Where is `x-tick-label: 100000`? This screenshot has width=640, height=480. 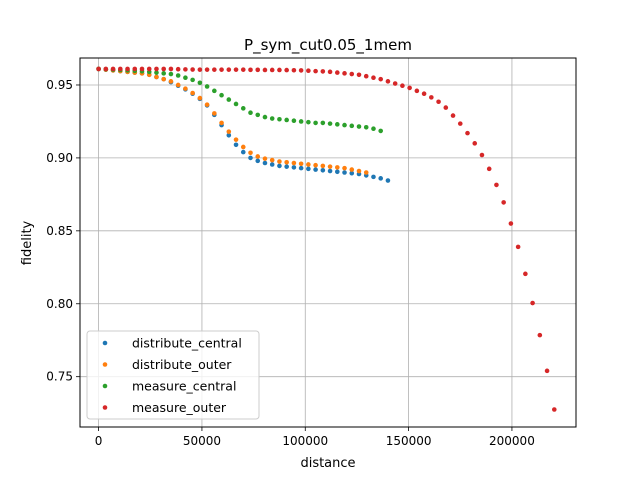
x-tick-label: 100000 is located at coordinates (305, 441).